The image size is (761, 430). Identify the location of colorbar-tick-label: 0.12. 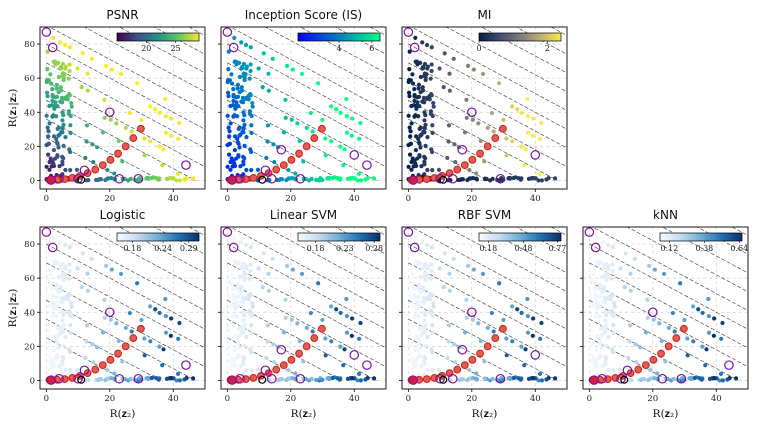
(670, 248).